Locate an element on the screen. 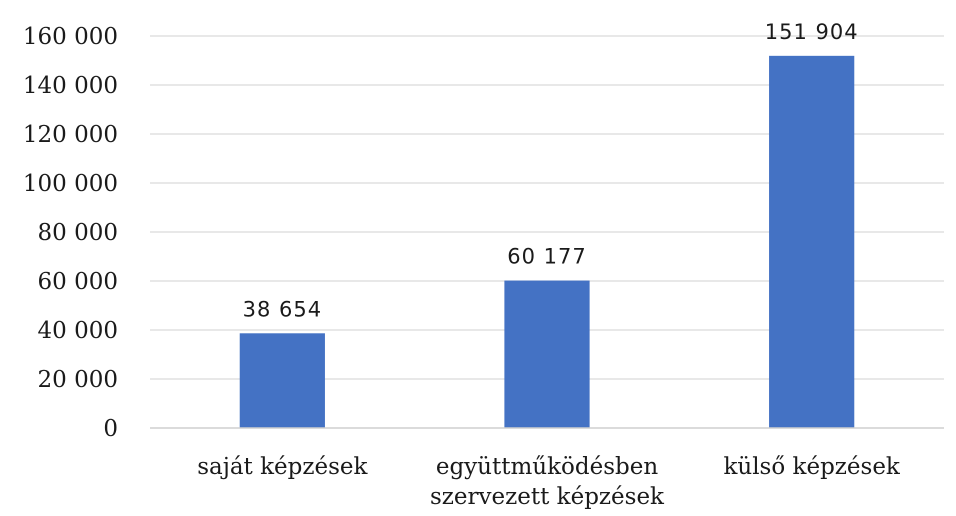  category-label-line: saját képzések is located at coordinates (282, 467).